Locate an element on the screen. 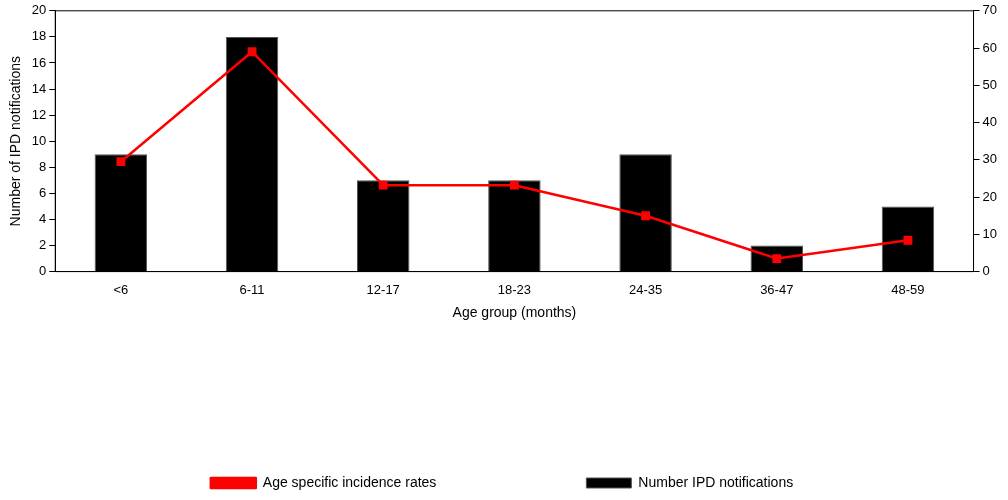  y-tick-label: 20 is located at coordinates (39, 10).